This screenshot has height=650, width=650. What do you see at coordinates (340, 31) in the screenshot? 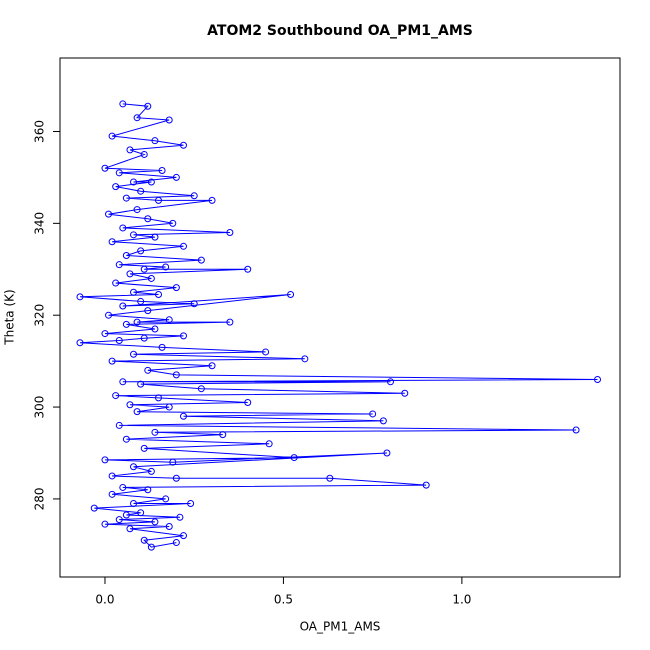
I see `chart-title: ATOM2 Southbound OA_PM1_AMS` at bounding box center [340, 31].